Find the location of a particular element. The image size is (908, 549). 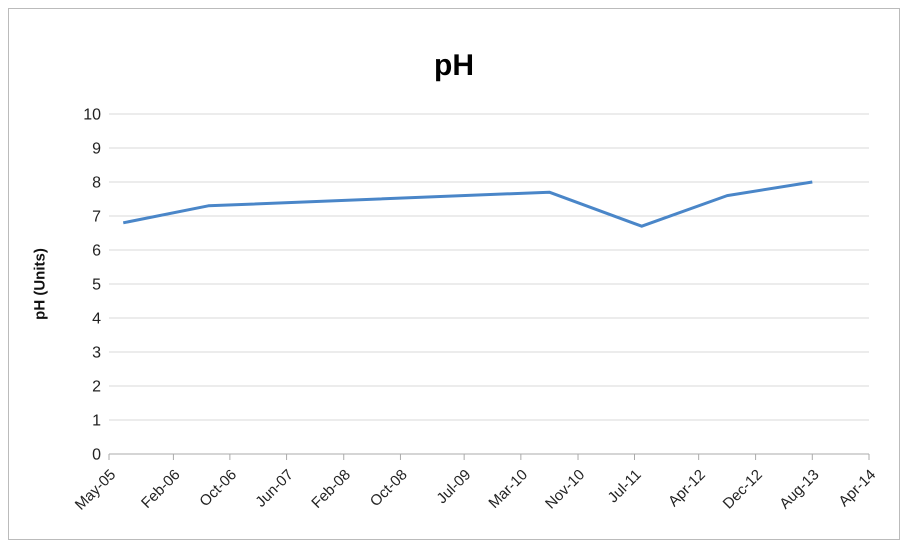

y-axis-title: pH (Units) is located at coordinates (39, 284).